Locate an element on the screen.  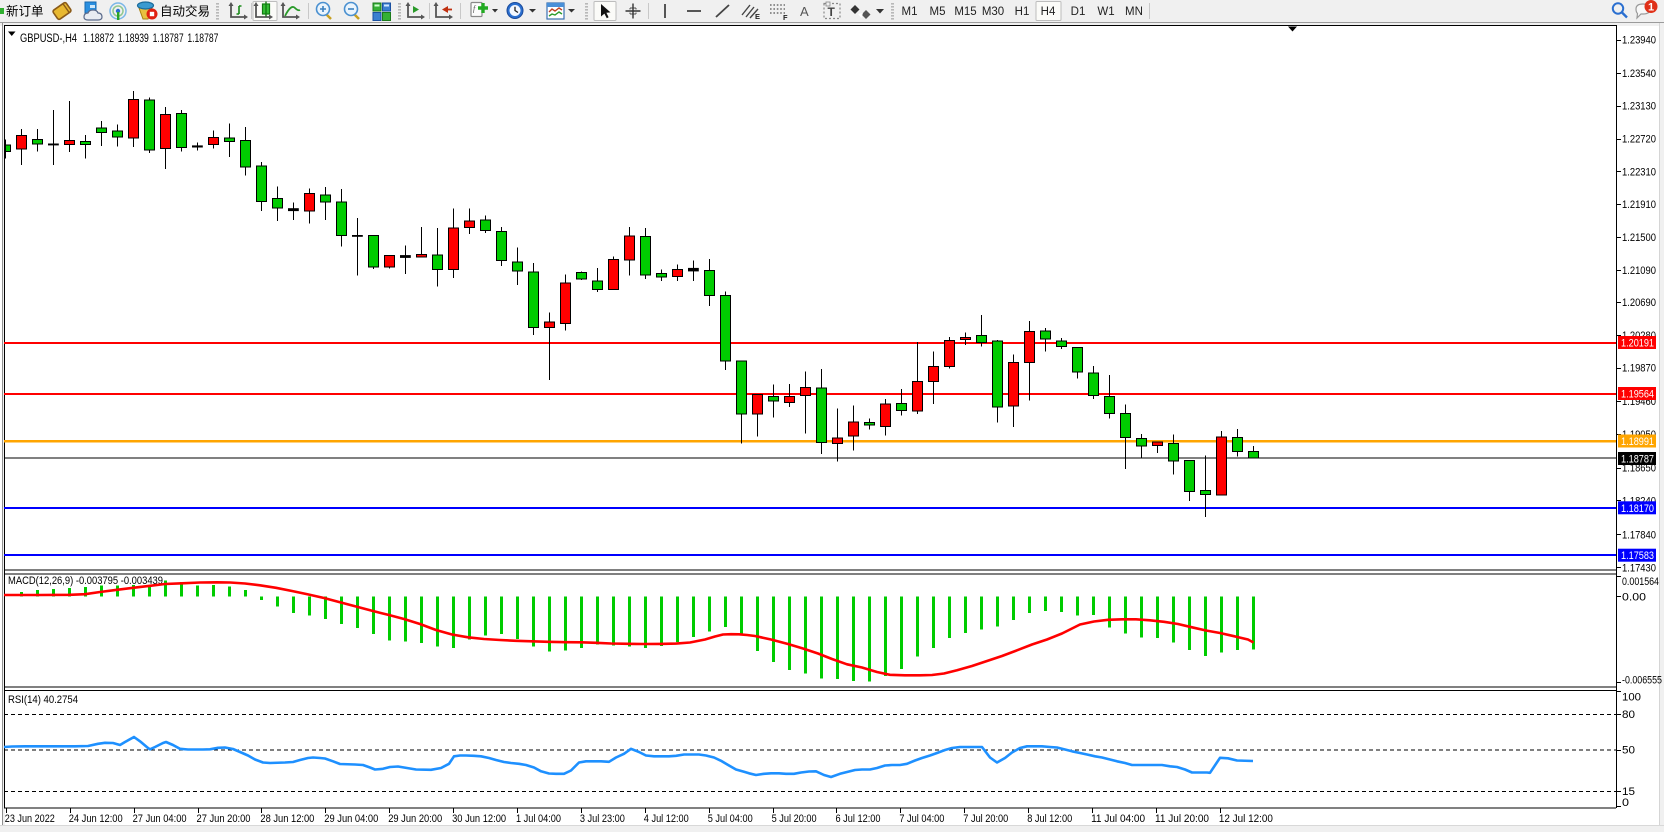
svg-text: GBPUSD-,H4 is located at coordinates (48, 39).